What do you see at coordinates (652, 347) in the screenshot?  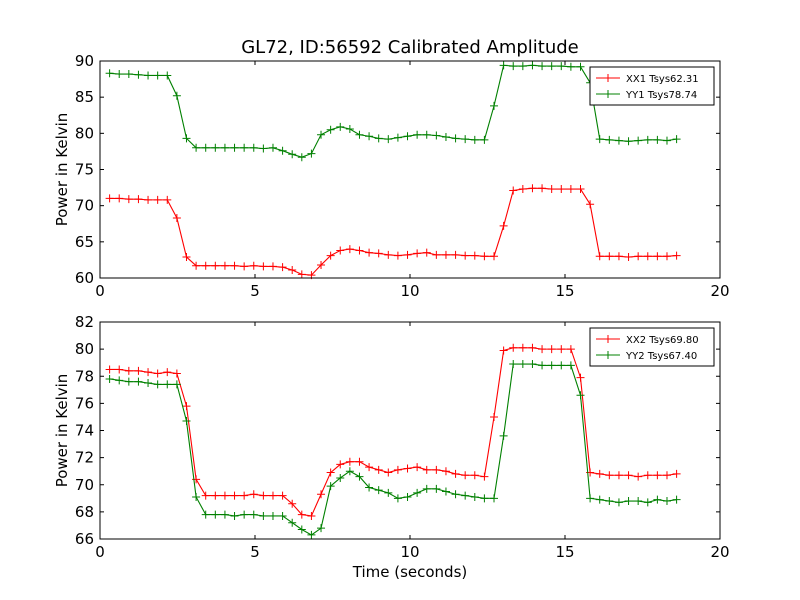 I see `legend: XX2 Tsys69.80 YY2 Tsys67.40` at bounding box center [652, 347].